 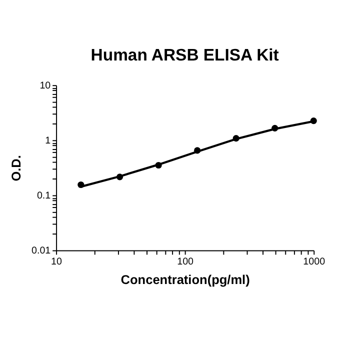 What do you see at coordinates (41, 251) in the screenshot?
I see `y-tick-label: 0.01` at bounding box center [41, 251].